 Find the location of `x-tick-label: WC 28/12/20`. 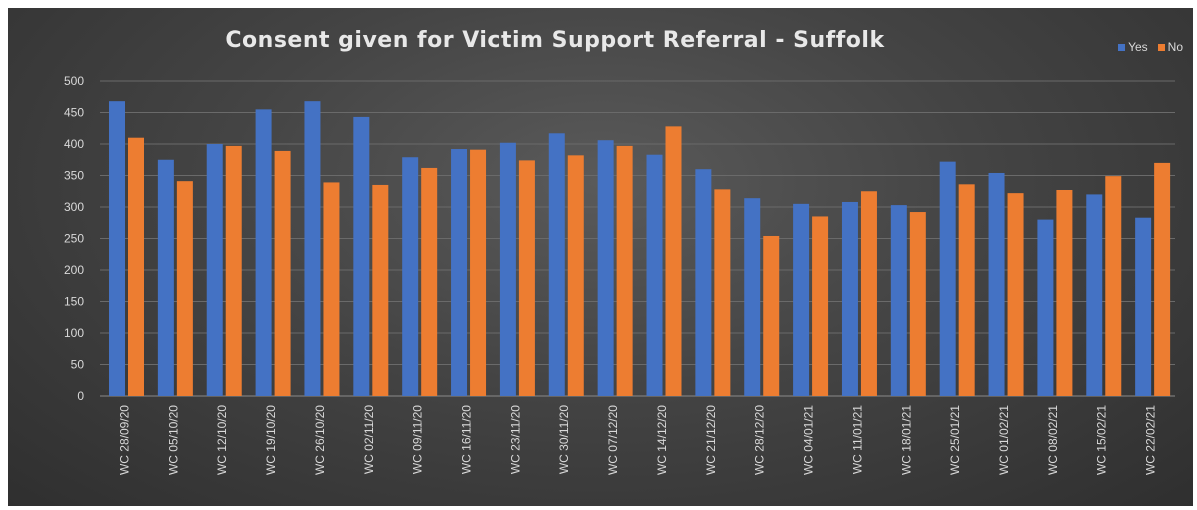

x-tick-label: WC 28/12/20 is located at coordinates (760, 440).